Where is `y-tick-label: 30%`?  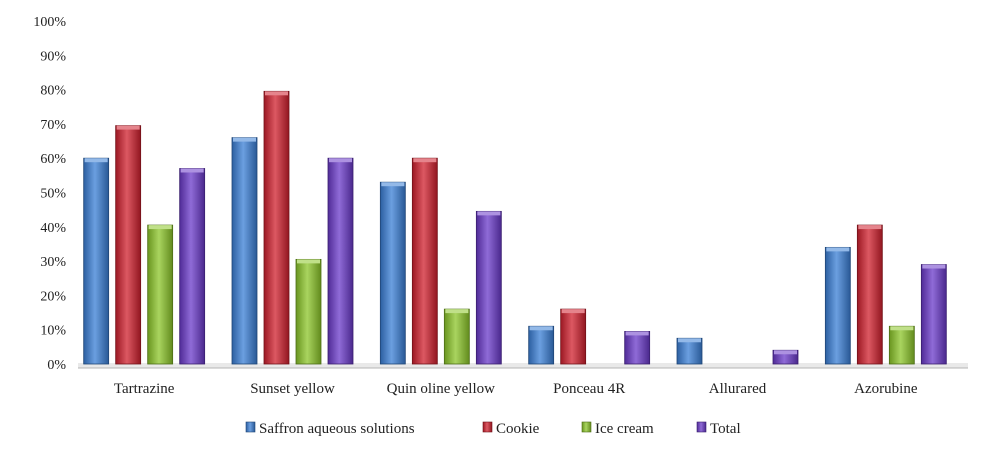
y-tick-label: 30% is located at coordinates (53, 262).